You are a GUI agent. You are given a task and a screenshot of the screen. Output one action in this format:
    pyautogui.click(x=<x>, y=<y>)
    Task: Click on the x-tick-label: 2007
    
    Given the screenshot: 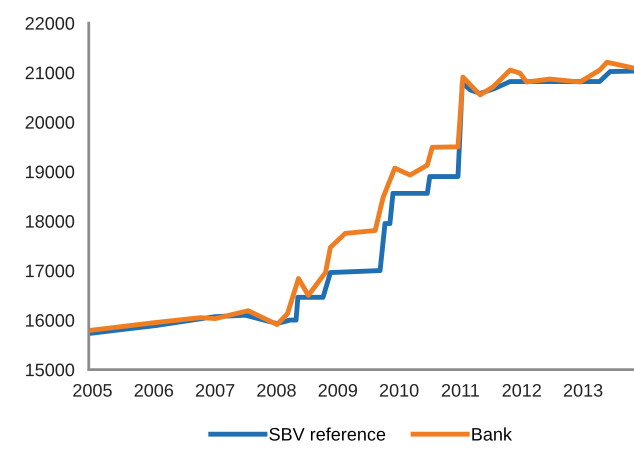 What is the action you would take?
    pyautogui.click(x=215, y=390)
    